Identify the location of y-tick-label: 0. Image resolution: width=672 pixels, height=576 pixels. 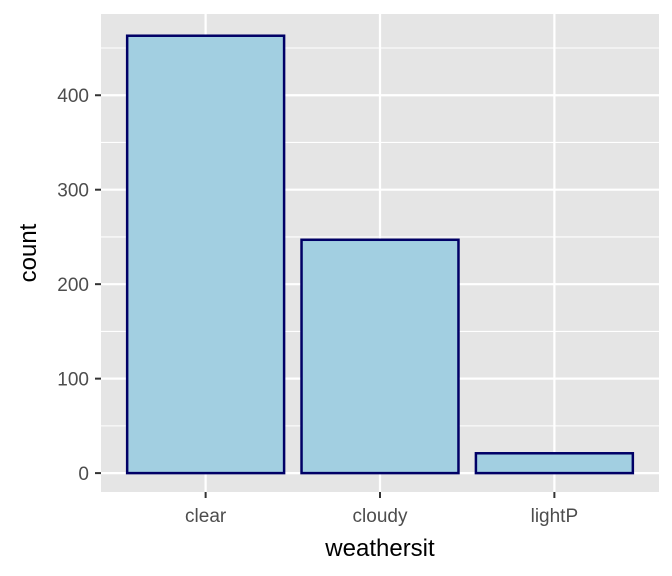
(83, 474).